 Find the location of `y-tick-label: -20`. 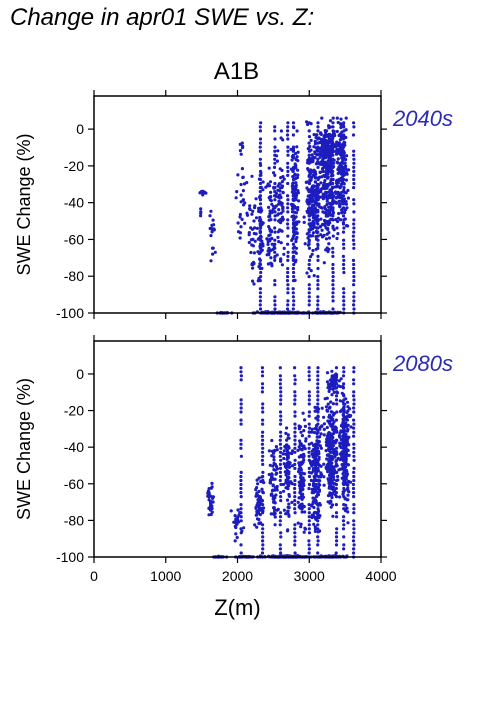

y-tick-label: -20 is located at coordinates (74, 411).